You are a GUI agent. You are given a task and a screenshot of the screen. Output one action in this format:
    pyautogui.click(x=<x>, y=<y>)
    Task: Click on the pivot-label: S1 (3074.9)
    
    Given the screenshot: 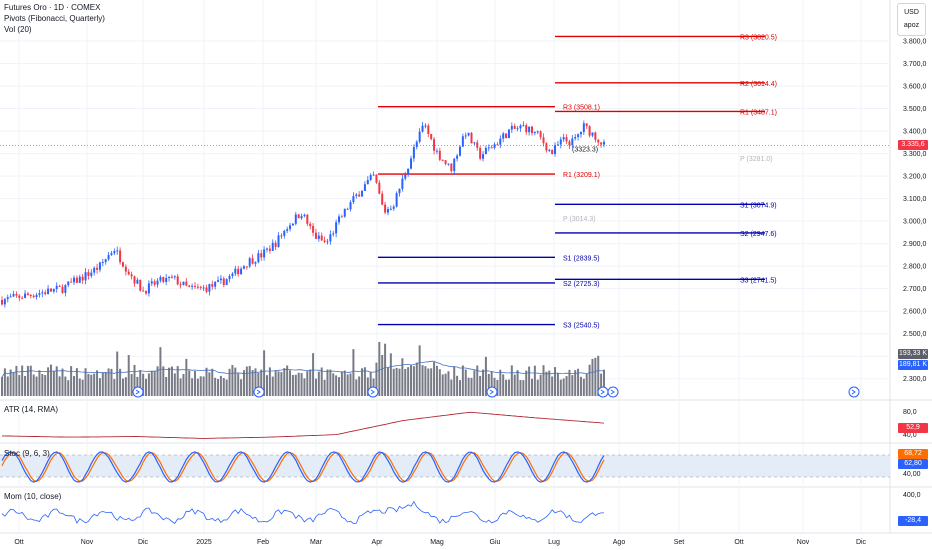 What is the action you would take?
    pyautogui.click(x=758, y=205)
    